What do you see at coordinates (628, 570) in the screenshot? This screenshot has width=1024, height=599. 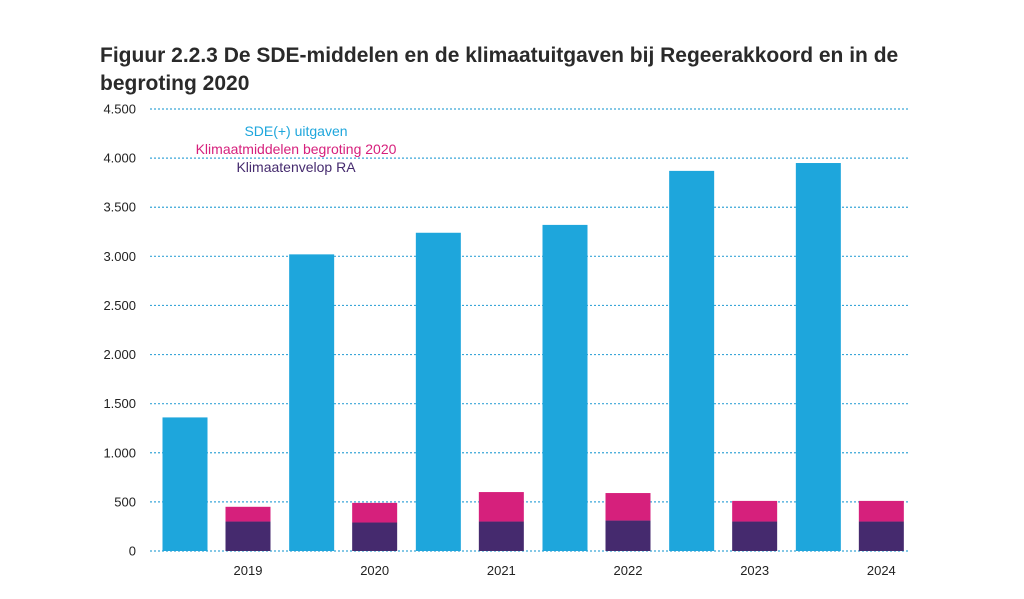 I see `x-tick-label: 2022` at bounding box center [628, 570].